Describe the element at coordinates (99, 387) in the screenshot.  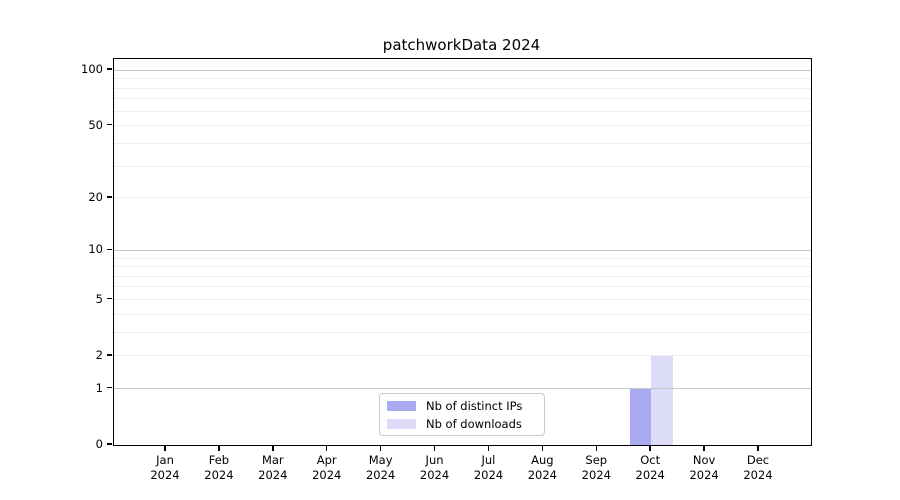
I see `y-tick-label: 1` at that location.